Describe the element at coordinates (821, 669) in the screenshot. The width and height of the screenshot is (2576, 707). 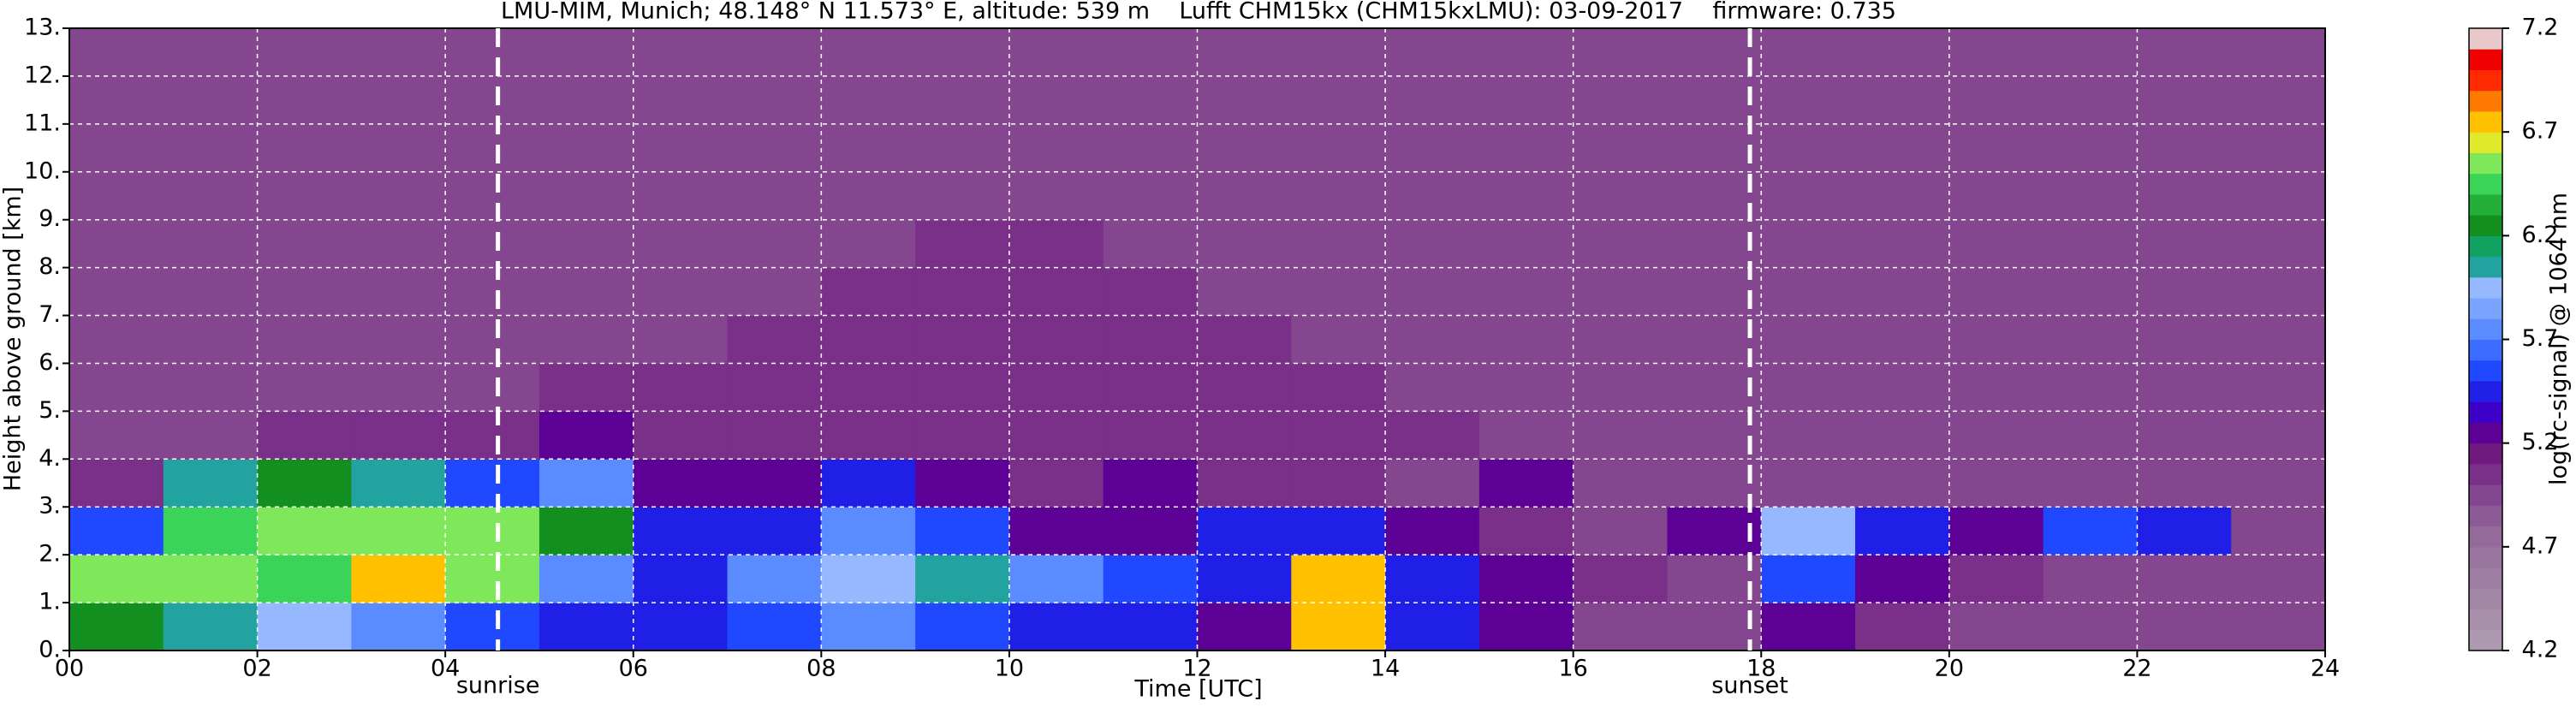
I see `x-tick-label: 08` at that location.